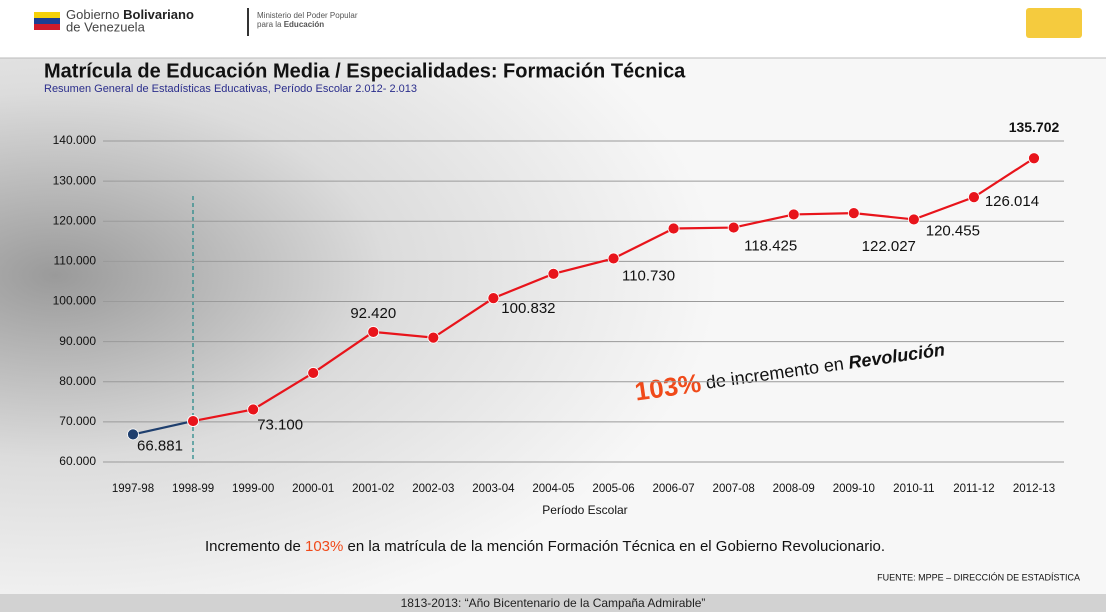 The image size is (1106, 612). I want to click on gov-name: Gobierno Bolivariano, so click(130, 14).